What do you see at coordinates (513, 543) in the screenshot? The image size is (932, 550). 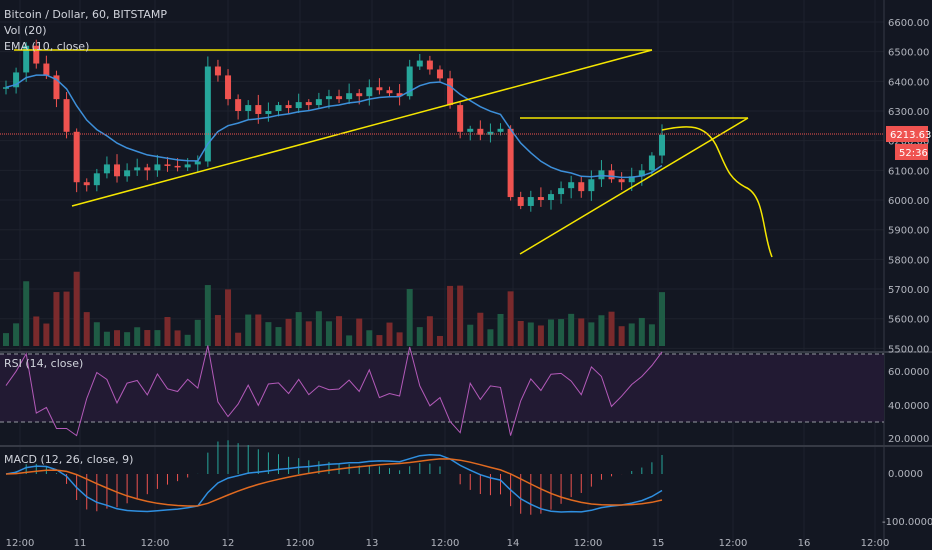 I see `time-tick: 14` at bounding box center [513, 543].